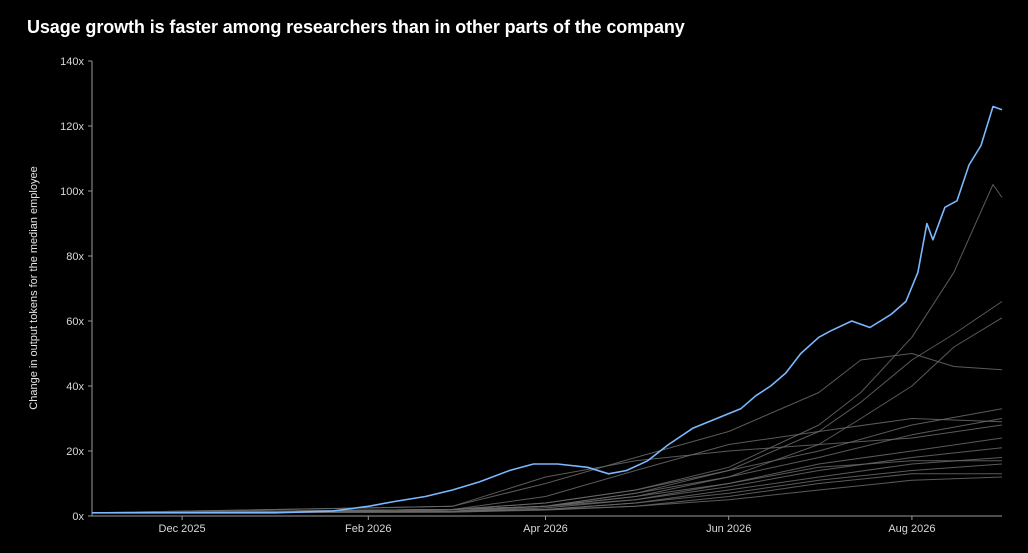 The image size is (1028, 553). What do you see at coordinates (911, 529) in the screenshot?
I see `x-tick-label: Aug 2026` at bounding box center [911, 529].